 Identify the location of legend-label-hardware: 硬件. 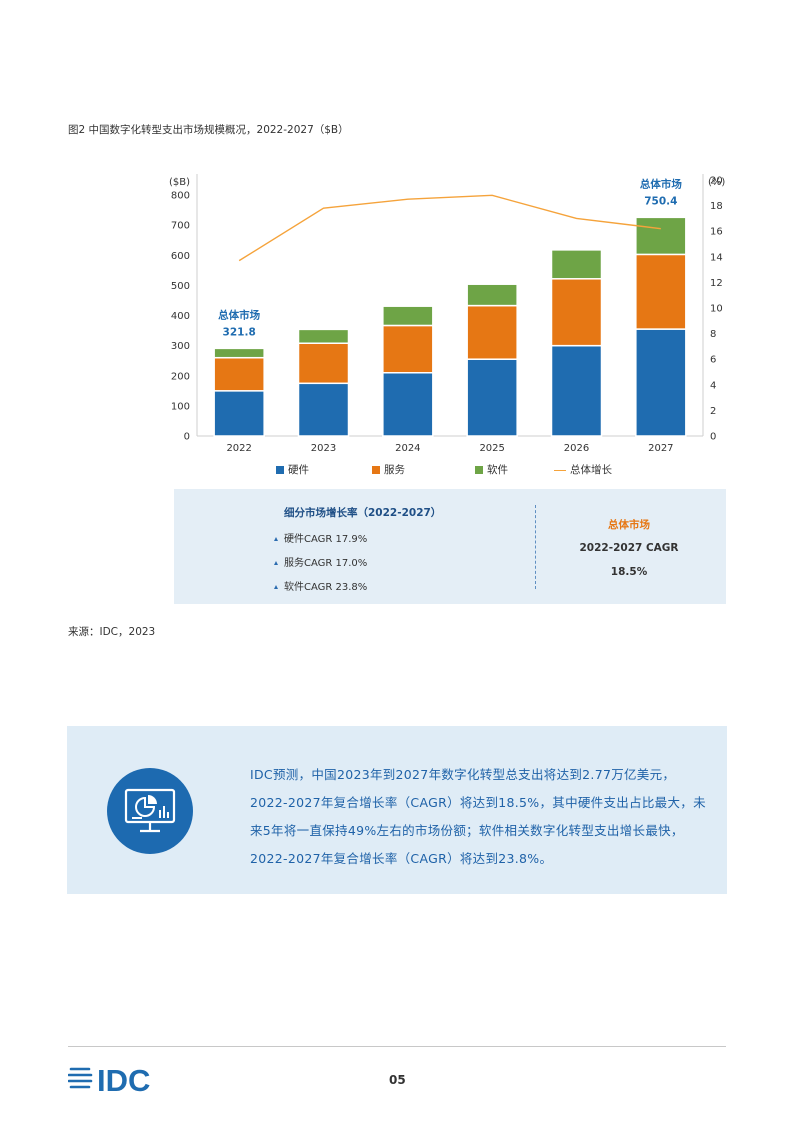
(298, 470).